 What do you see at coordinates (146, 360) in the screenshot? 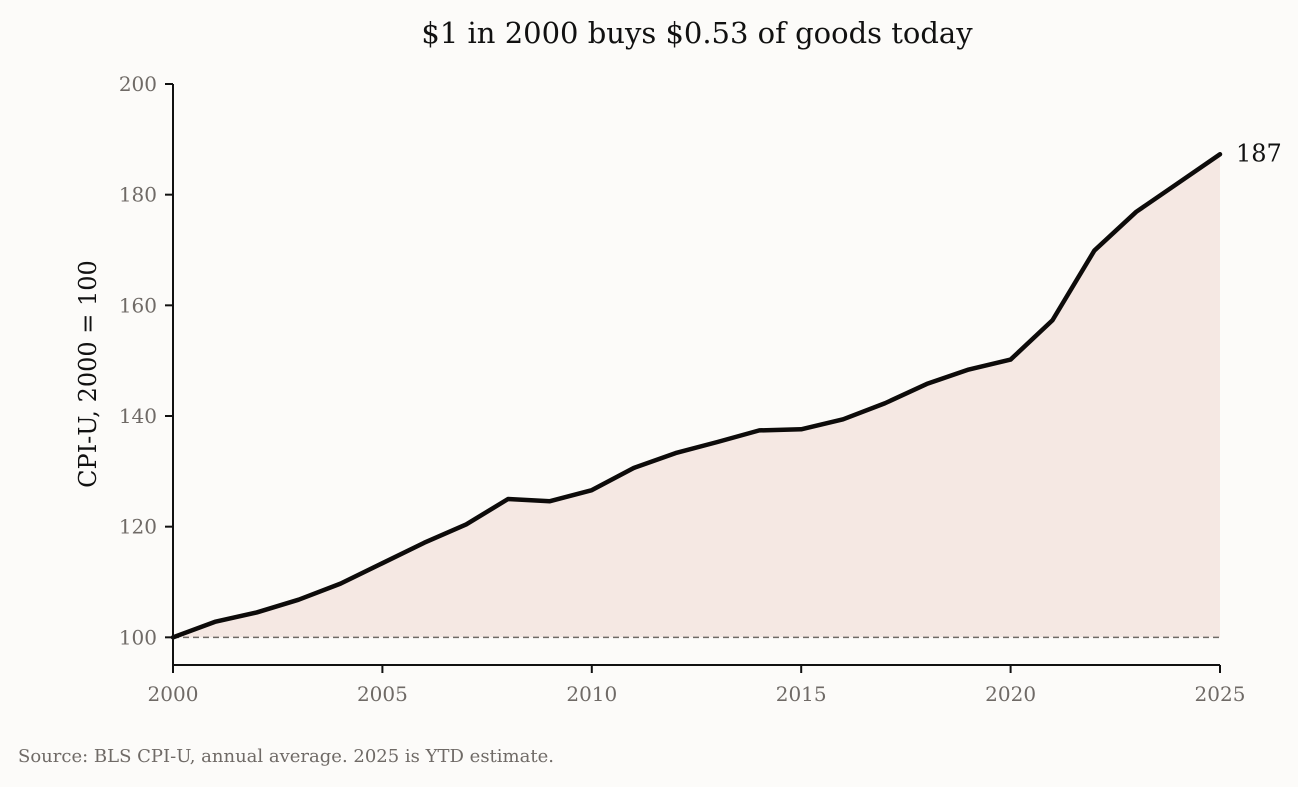
I see `y-ticks: 100 120 140 160 180 200` at bounding box center [146, 360].